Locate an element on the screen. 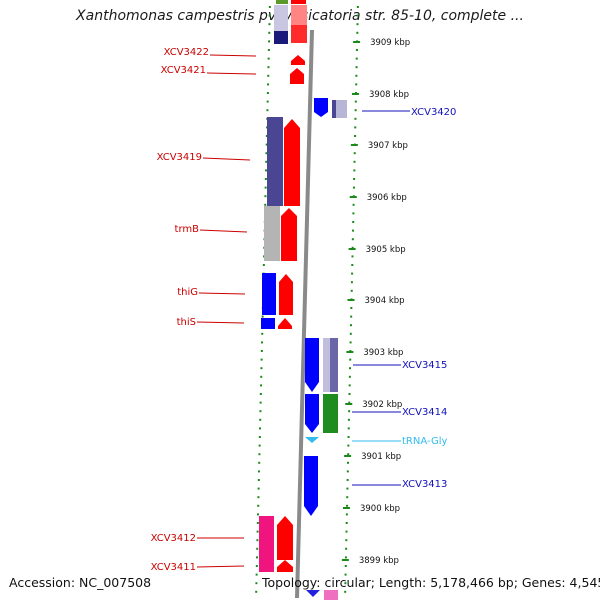 Image resolution: width=600 pixels, height=600 pixels. gene-xcv3422-forward-shade is located at coordinates (299, 15).